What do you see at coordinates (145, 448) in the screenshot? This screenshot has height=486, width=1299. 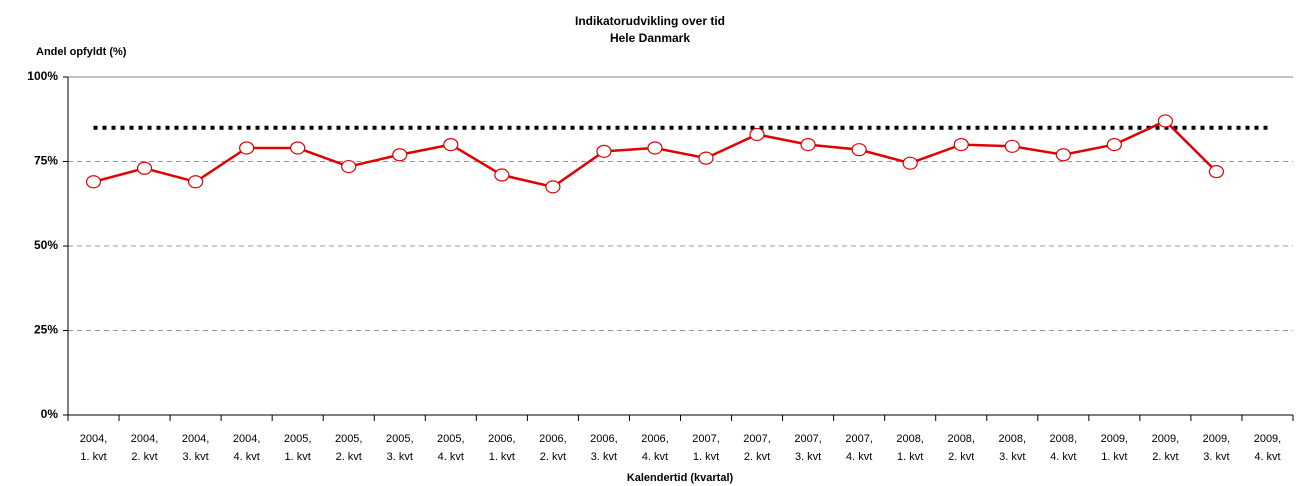 I see `x-tick-label: 2004, 2. kvt` at bounding box center [145, 448].